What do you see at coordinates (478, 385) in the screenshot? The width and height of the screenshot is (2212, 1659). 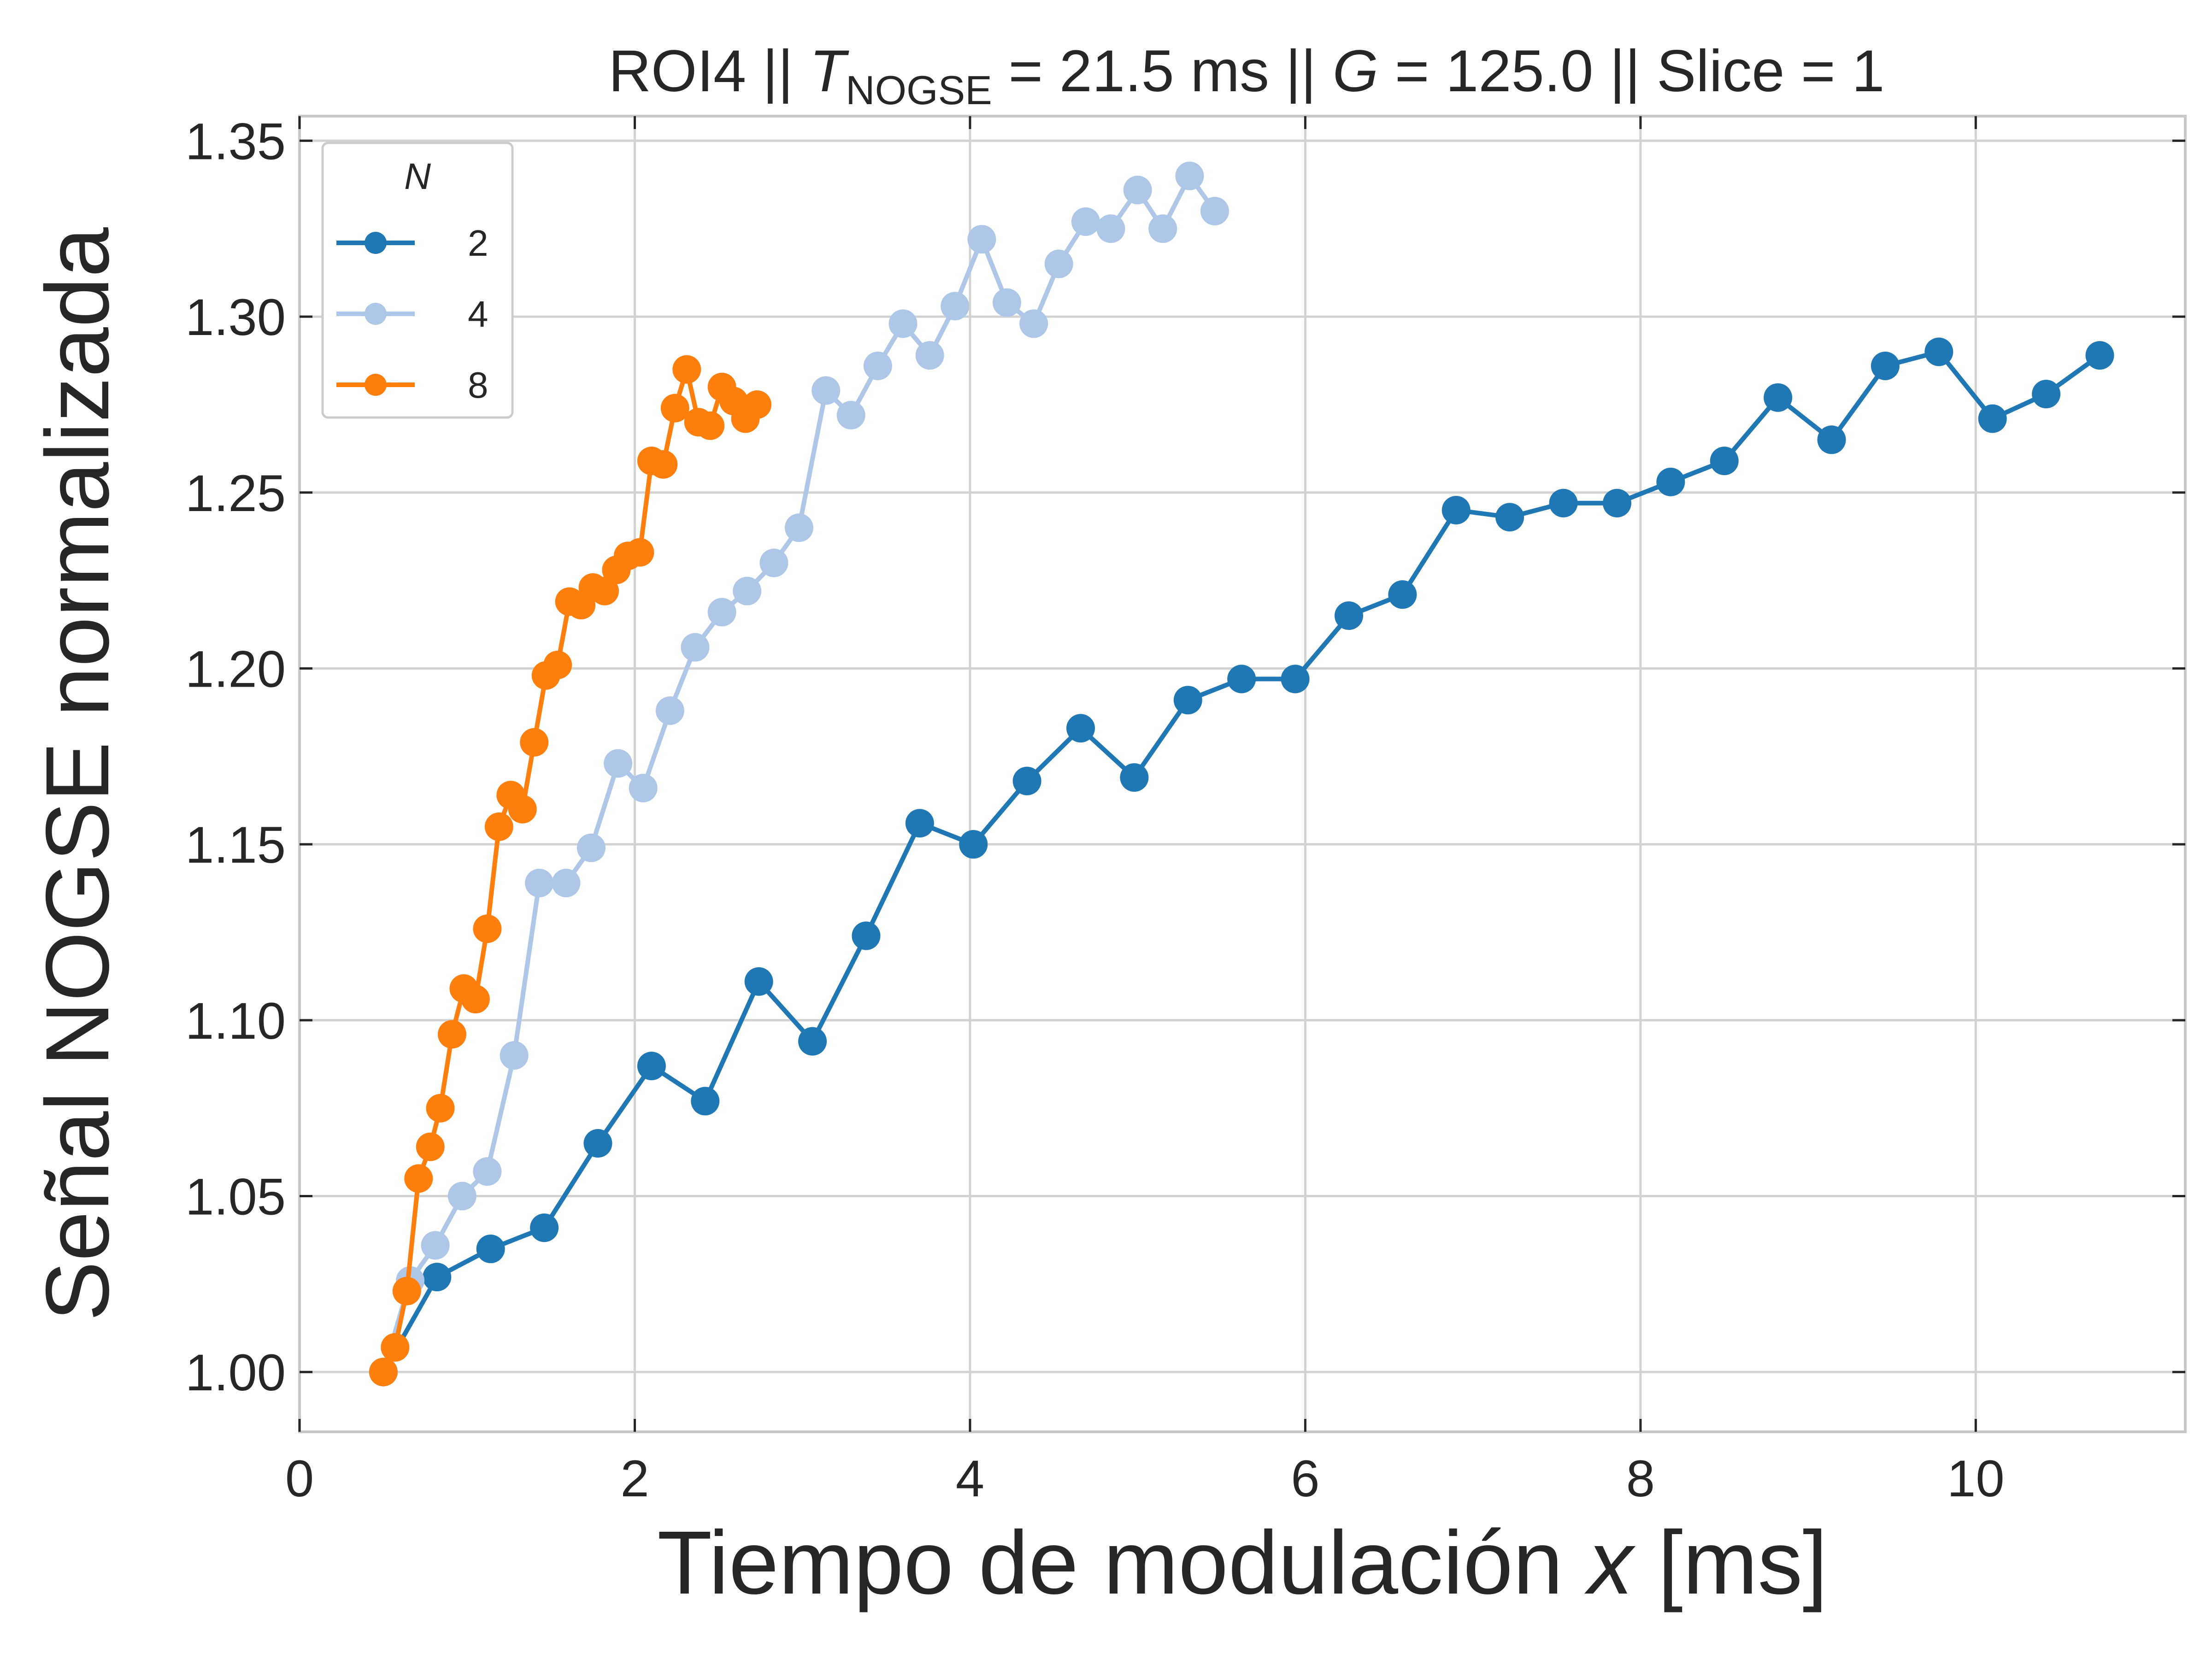 I see `legend-label: 8` at bounding box center [478, 385].